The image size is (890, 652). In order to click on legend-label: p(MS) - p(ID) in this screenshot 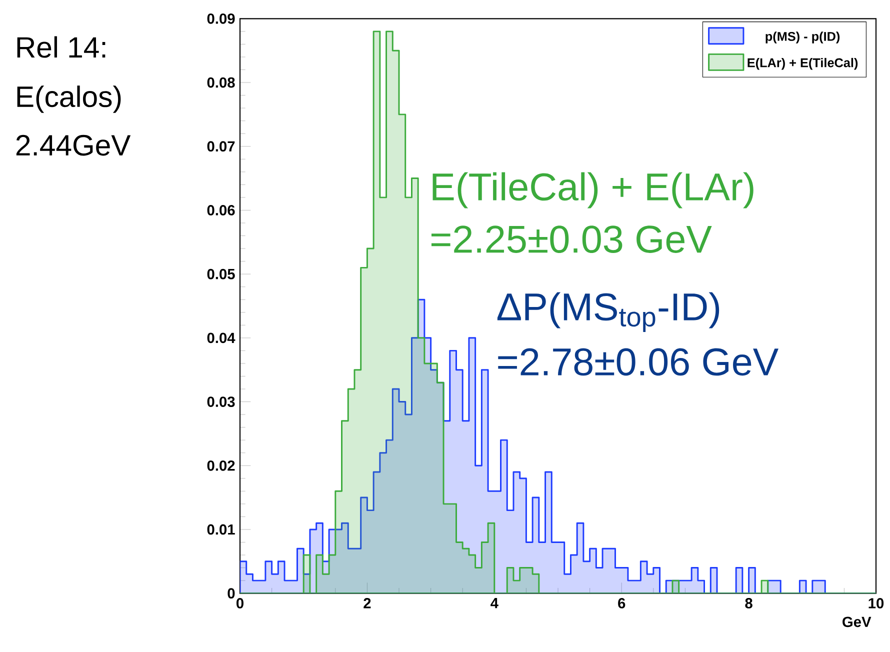, I will do `click(803, 38)`.